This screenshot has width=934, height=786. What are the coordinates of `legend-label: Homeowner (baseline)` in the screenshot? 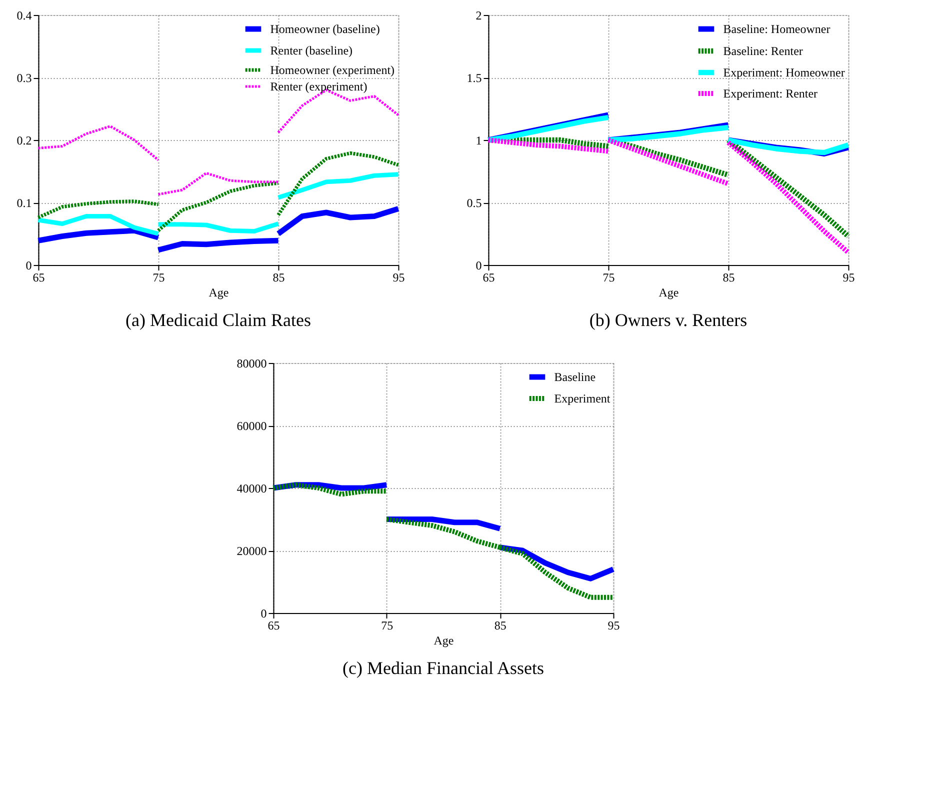 It's located at (325, 29).